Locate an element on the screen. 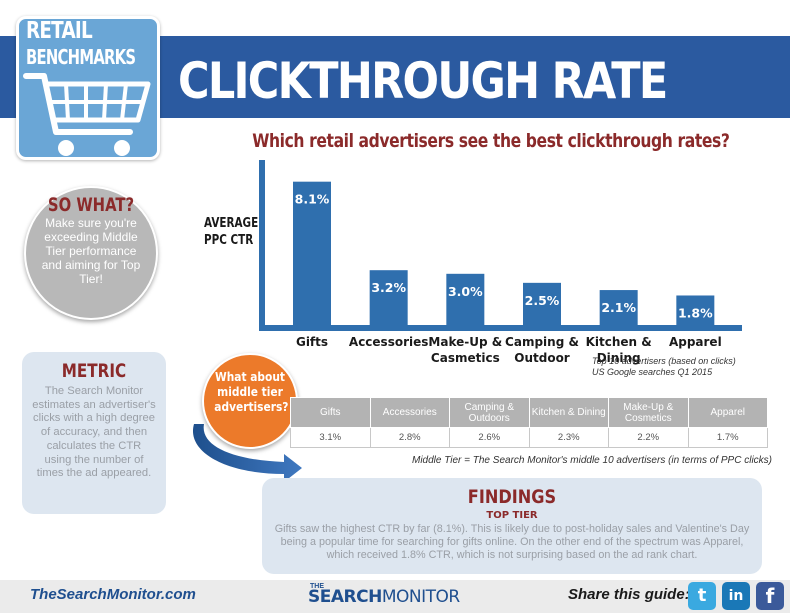 Image resolution: width=790 pixels, height=613 pixels. middle-tier-callout-circle is located at coordinates (250, 401).